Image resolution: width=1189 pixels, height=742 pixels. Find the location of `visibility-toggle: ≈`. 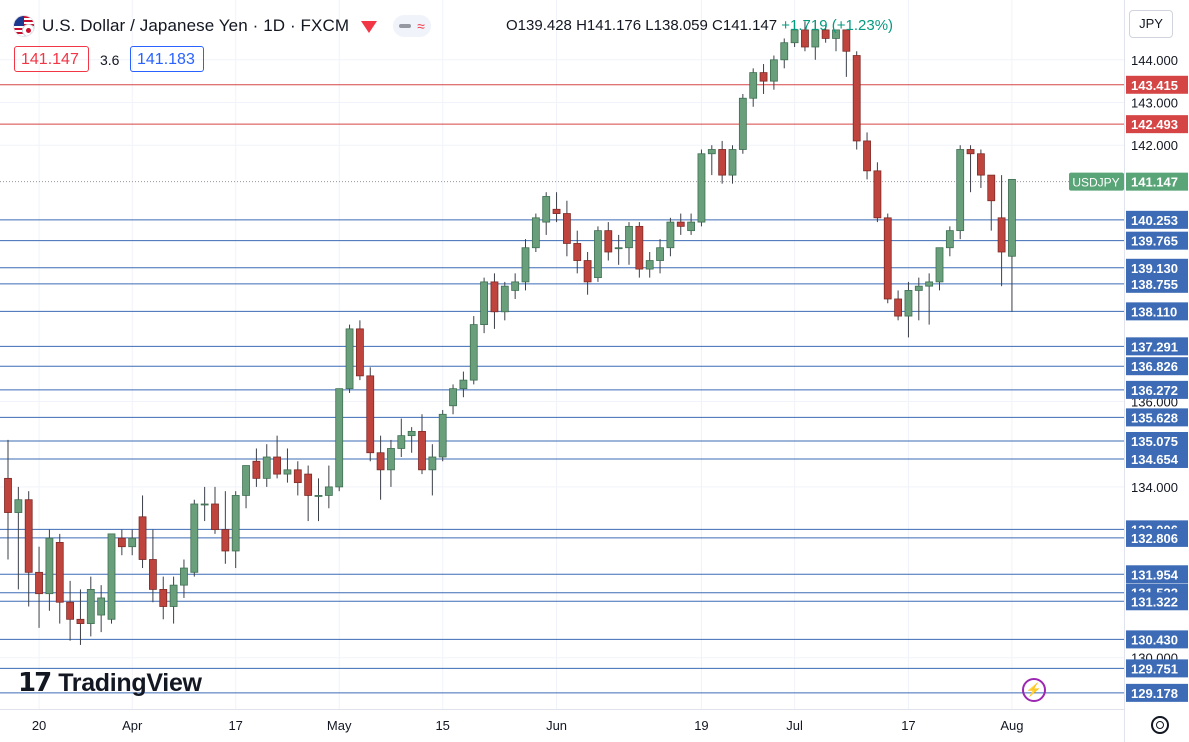

visibility-toggle: ≈ is located at coordinates (412, 26).